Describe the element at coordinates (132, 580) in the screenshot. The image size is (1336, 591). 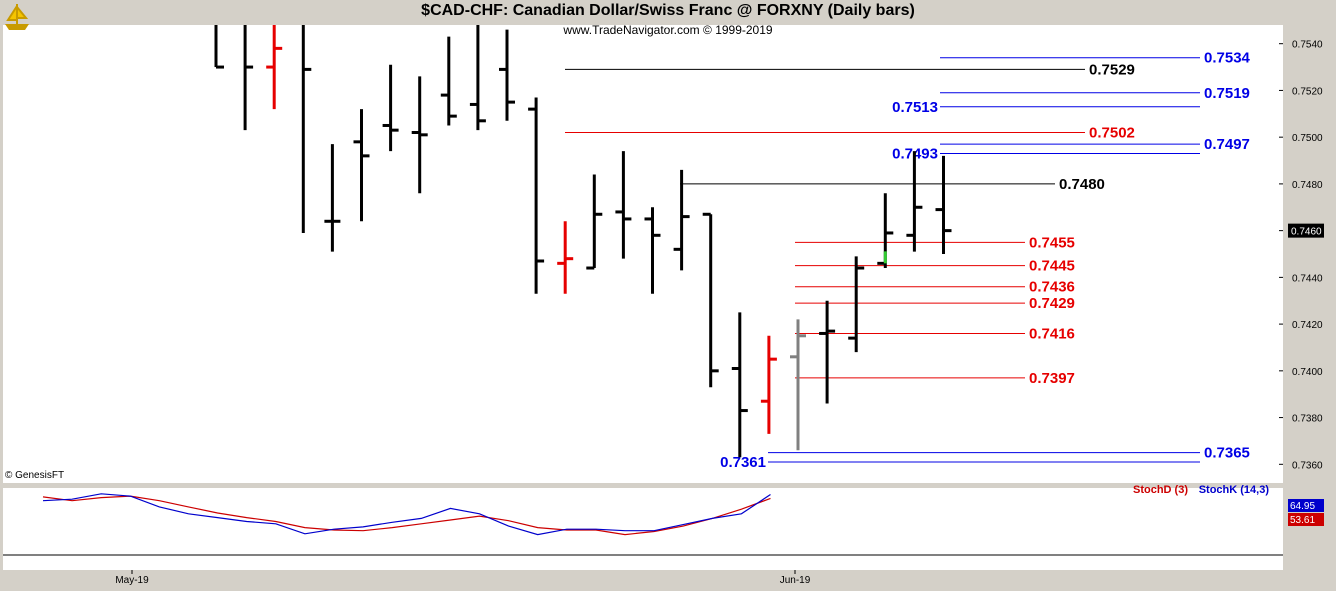
I see `date-label: May-19` at that location.